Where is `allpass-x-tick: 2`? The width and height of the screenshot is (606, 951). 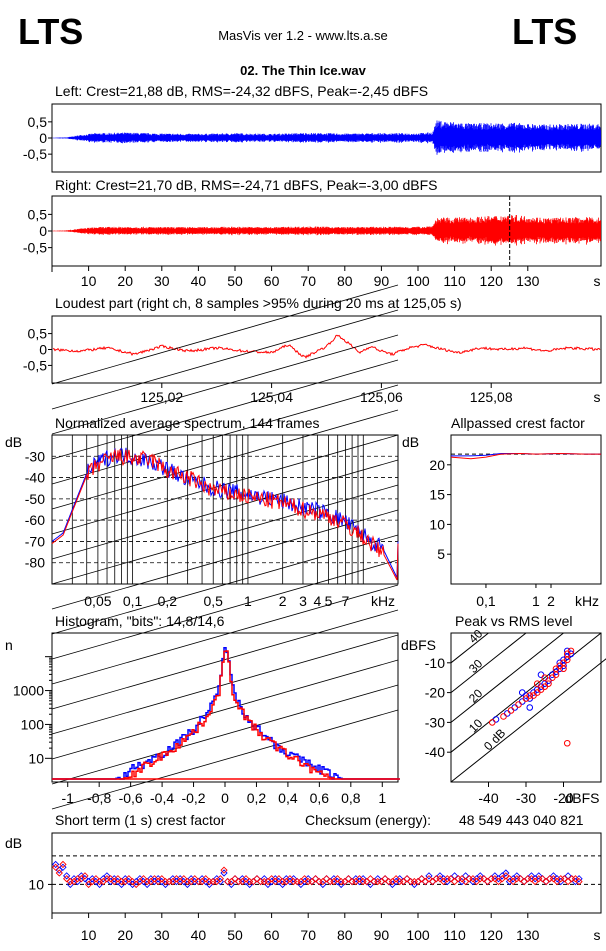 allpass-x-tick: 2 is located at coordinates (551, 601).